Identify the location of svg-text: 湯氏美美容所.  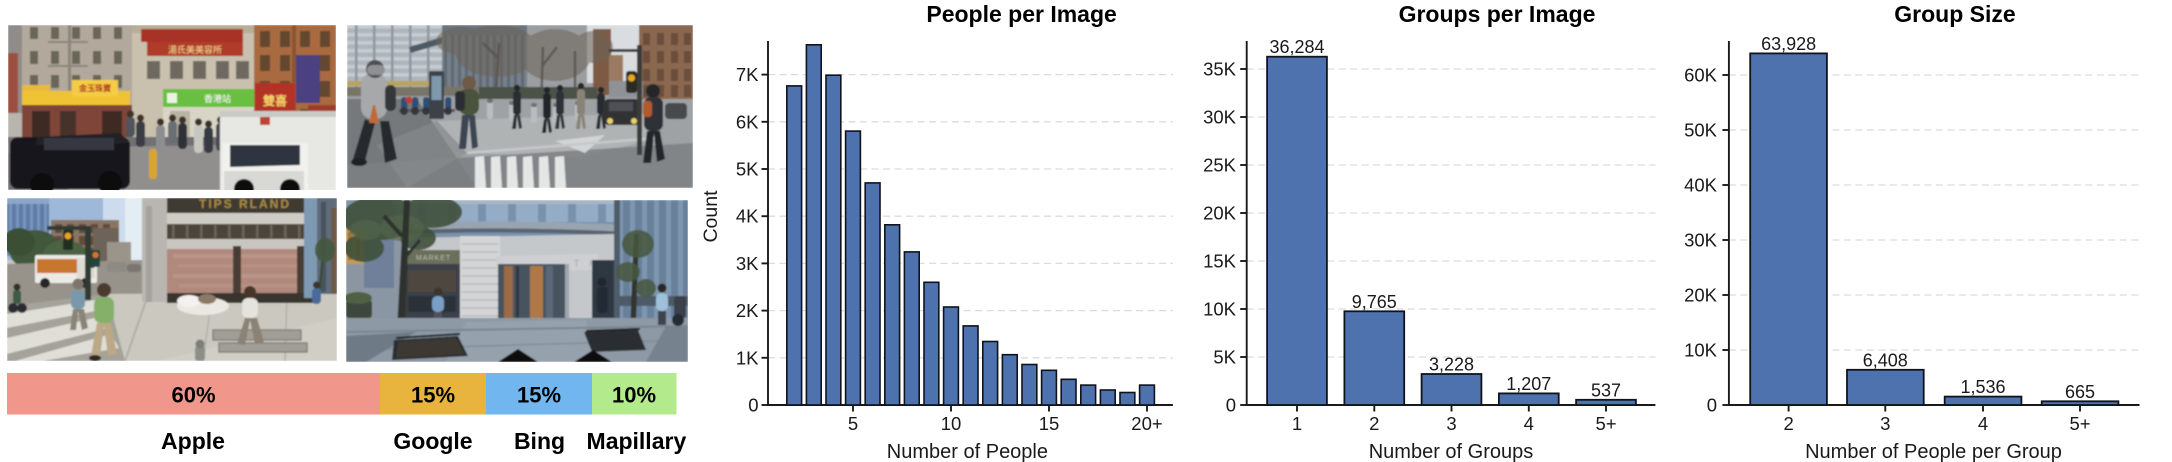
(195, 49).